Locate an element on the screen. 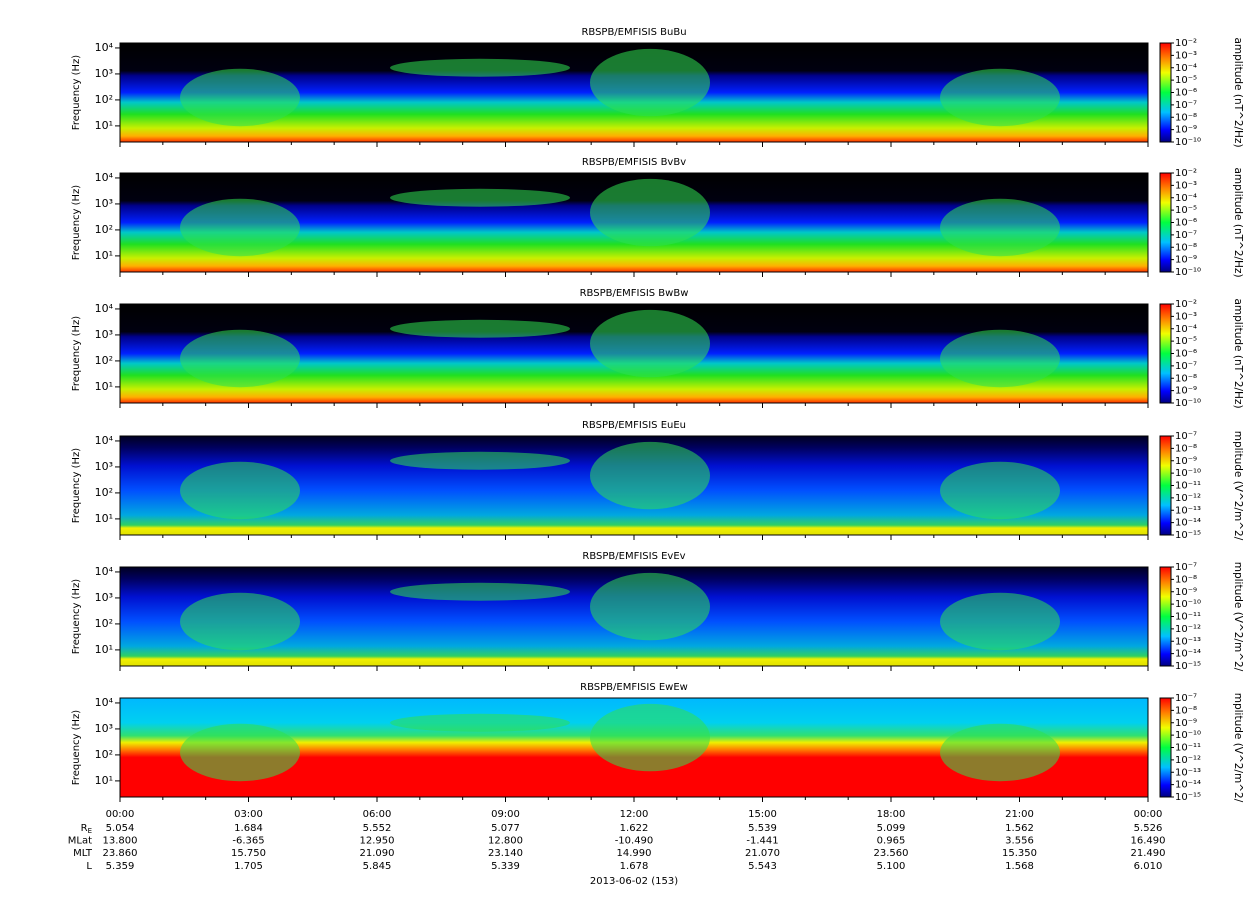 The width and height of the screenshot is (1248, 899). ephemeris-value: 5.539 is located at coordinates (762, 828).